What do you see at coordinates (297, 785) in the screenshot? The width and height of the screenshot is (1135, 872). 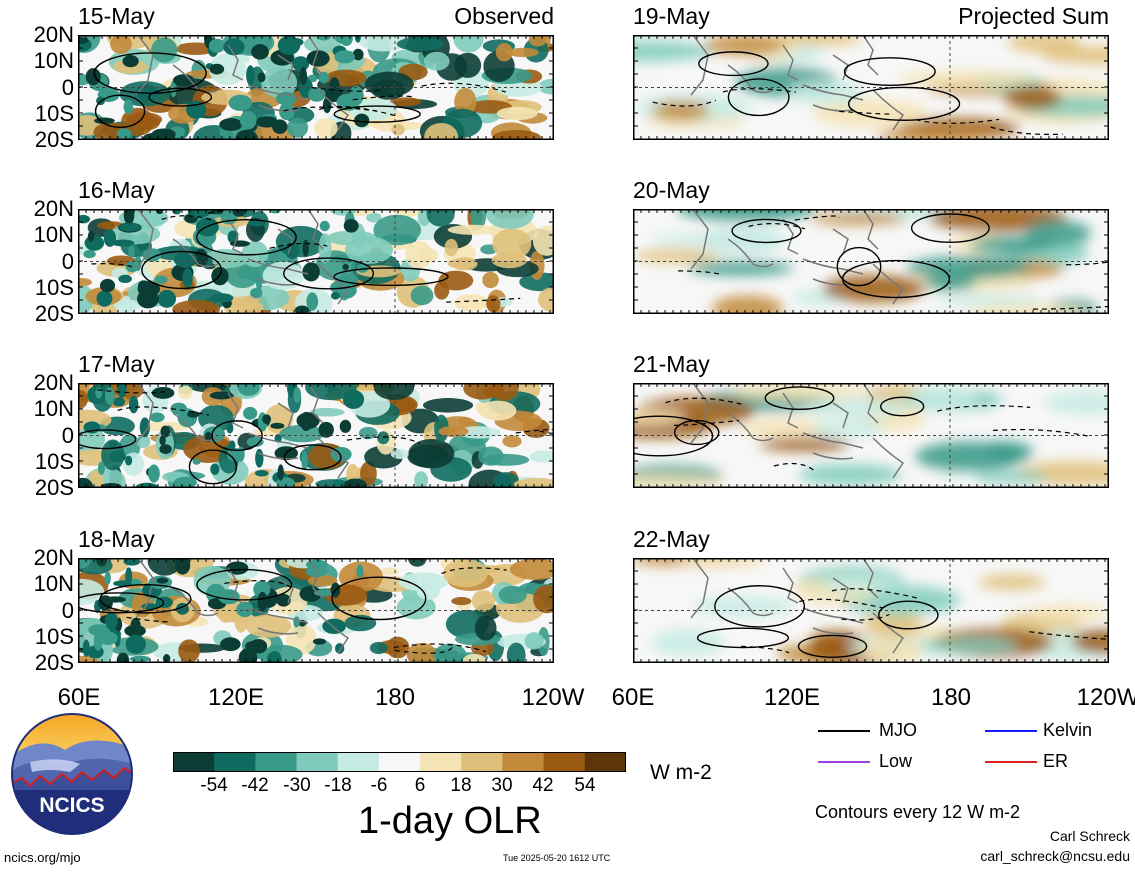 I see `colorbar-tick: -30` at bounding box center [297, 785].